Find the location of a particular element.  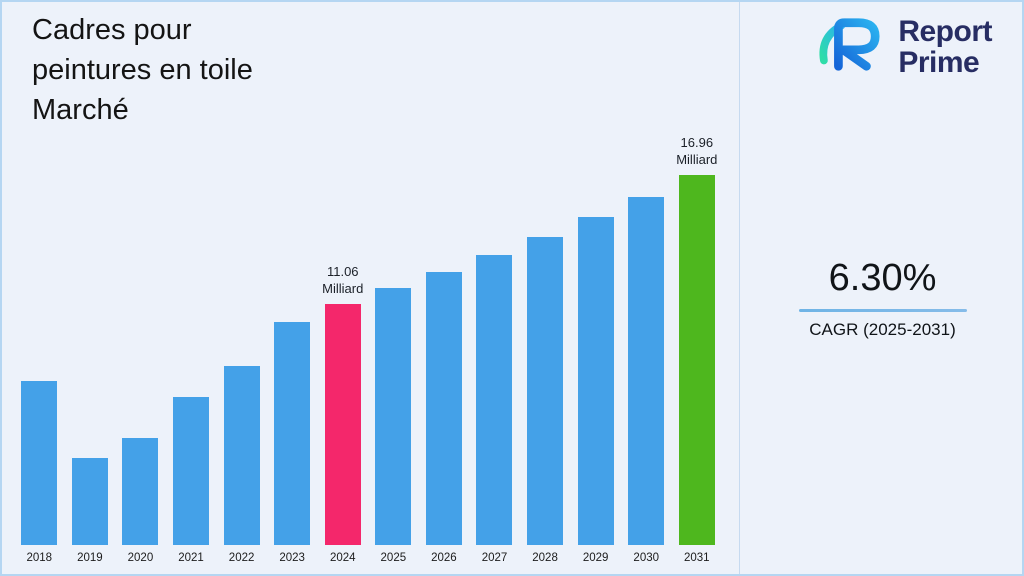

bar-2020 is located at coordinates (140, 491).